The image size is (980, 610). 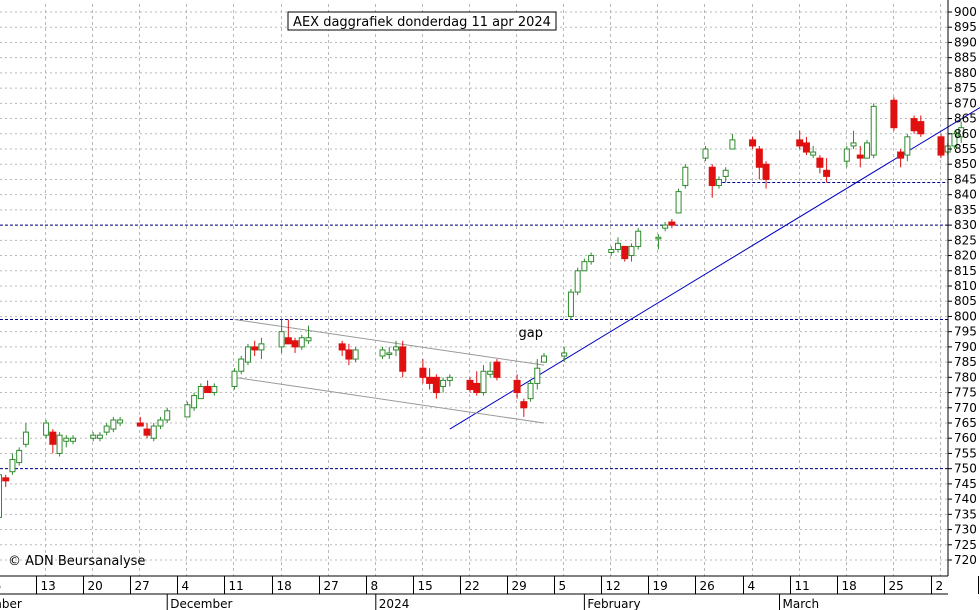 What do you see at coordinates (965, 362) in the screenshot?
I see `y-tick-label: 785` at bounding box center [965, 362].